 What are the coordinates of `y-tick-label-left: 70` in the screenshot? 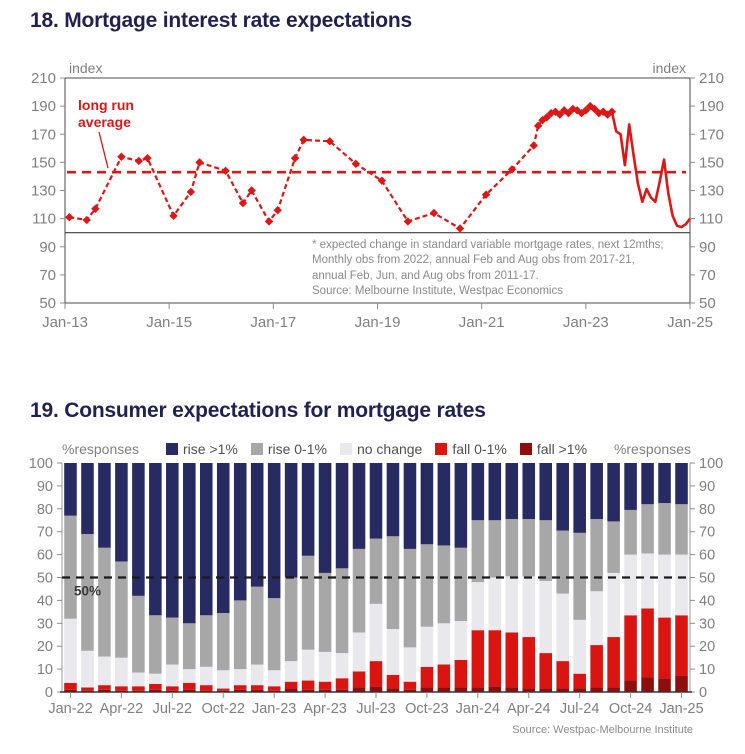 It's located at (47, 275).